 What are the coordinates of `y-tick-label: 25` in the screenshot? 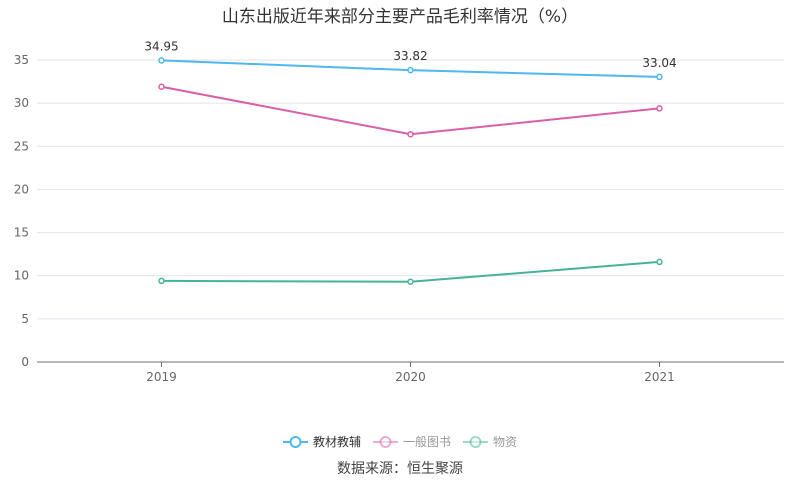 It's located at (21, 146).